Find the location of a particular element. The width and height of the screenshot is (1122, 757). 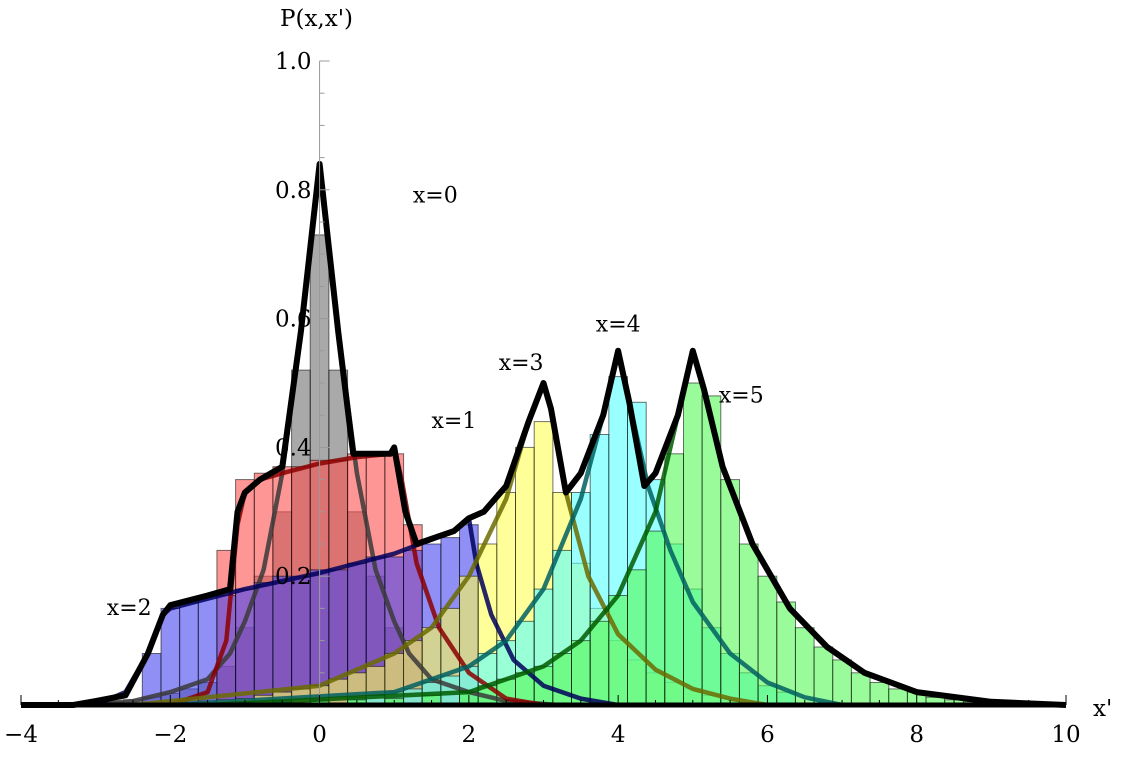

x-tick-label: 0 is located at coordinates (319, 735).